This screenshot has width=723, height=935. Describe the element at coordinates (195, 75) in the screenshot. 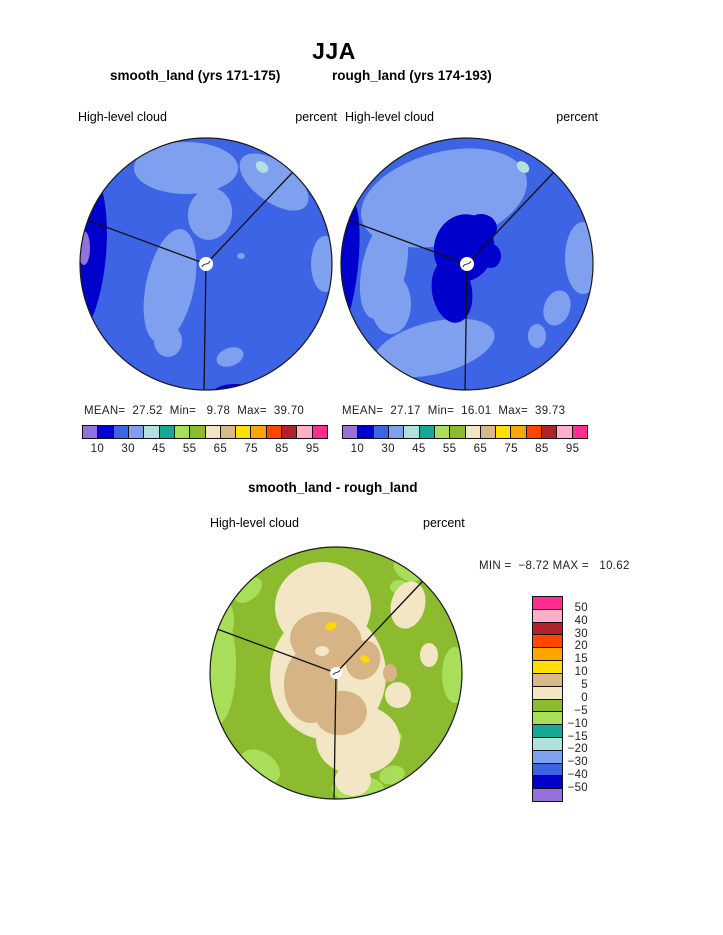

I see `panel-smooth-subtitle: smooth_land (yrs 171-175)` at that location.